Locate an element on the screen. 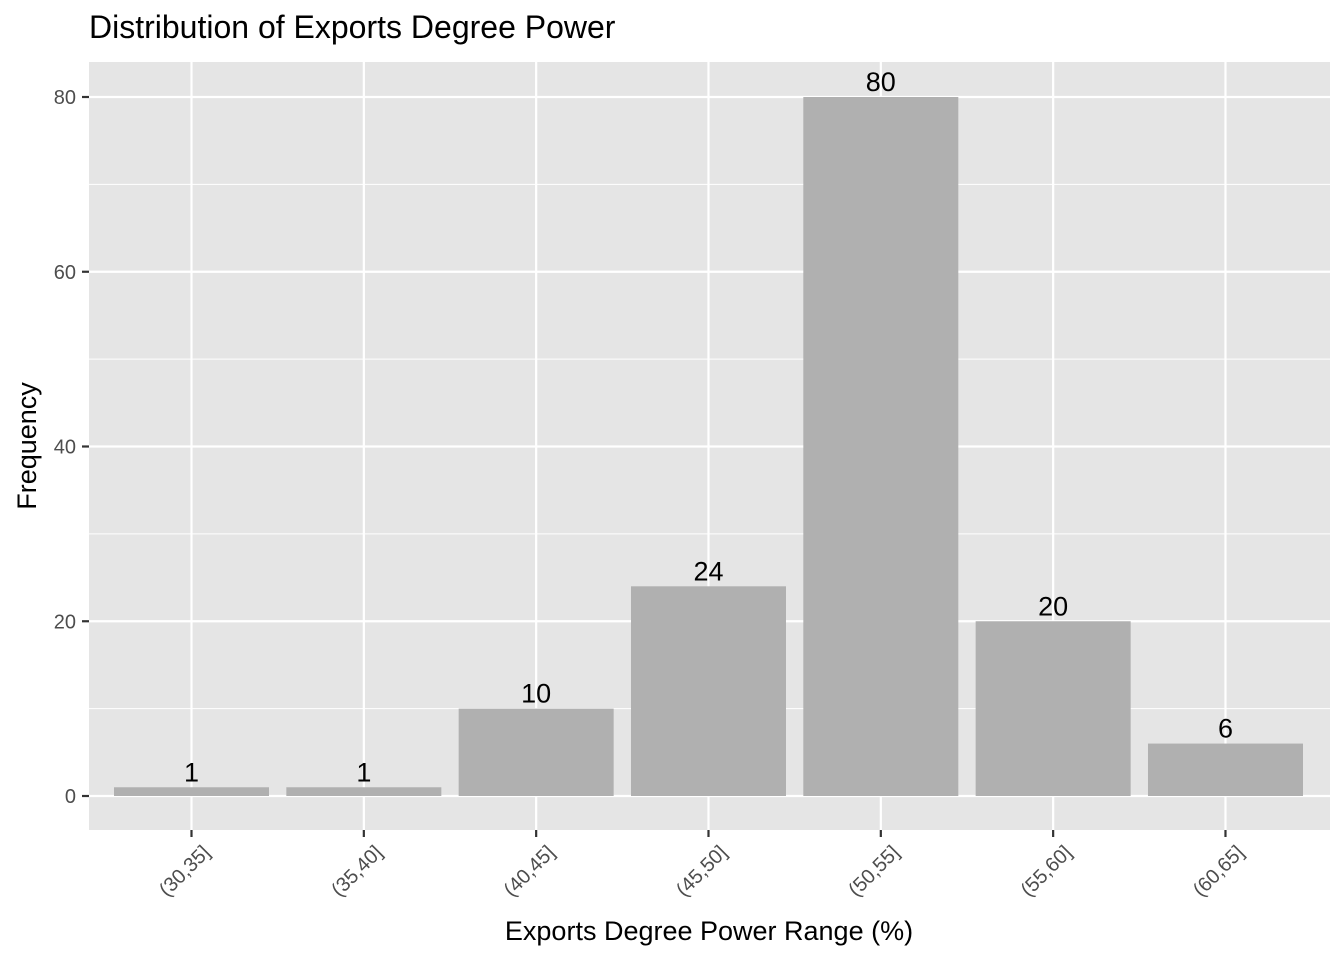 This screenshot has height=965, width=1344. x-tick-label: (55,60] is located at coordinates (1047, 872).